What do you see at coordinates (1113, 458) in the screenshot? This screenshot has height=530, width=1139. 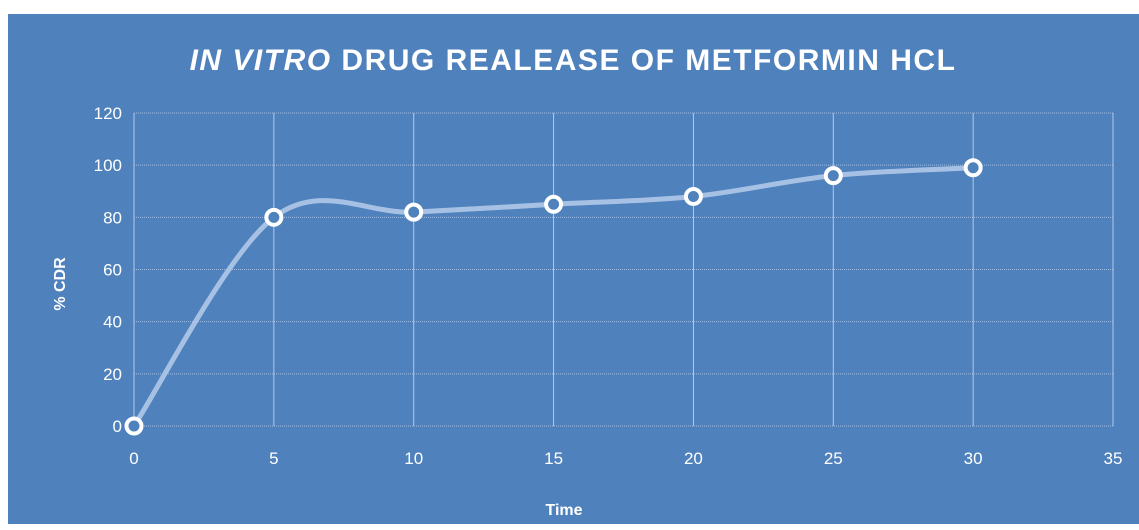 I see `x-tick-label: 35` at bounding box center [1113, 458].